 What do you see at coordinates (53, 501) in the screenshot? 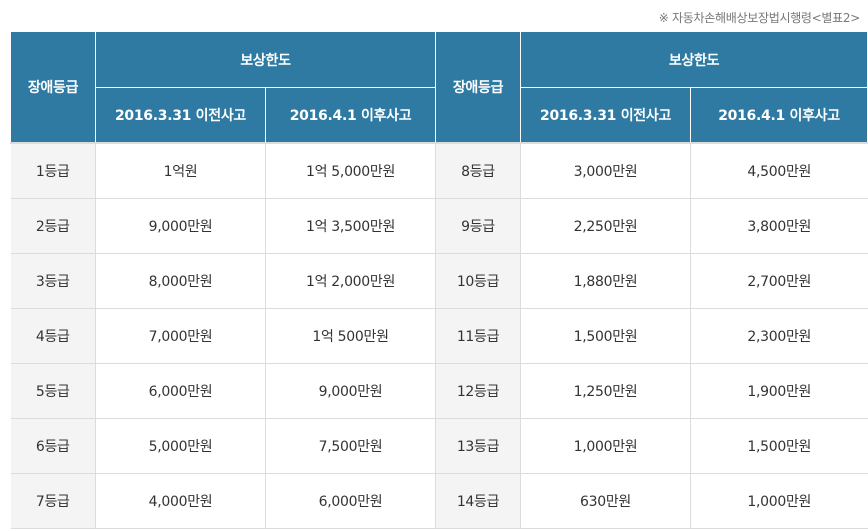
I see `grade-cell: 7등급` at bounding box center [53, 501].